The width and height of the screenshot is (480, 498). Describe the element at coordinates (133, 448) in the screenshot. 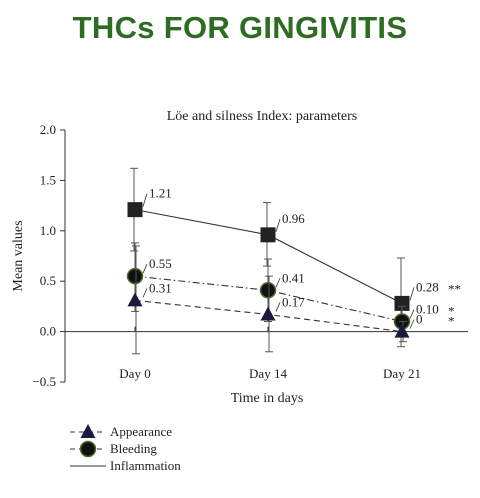

I see `legend-label: Bleeding` at that location.